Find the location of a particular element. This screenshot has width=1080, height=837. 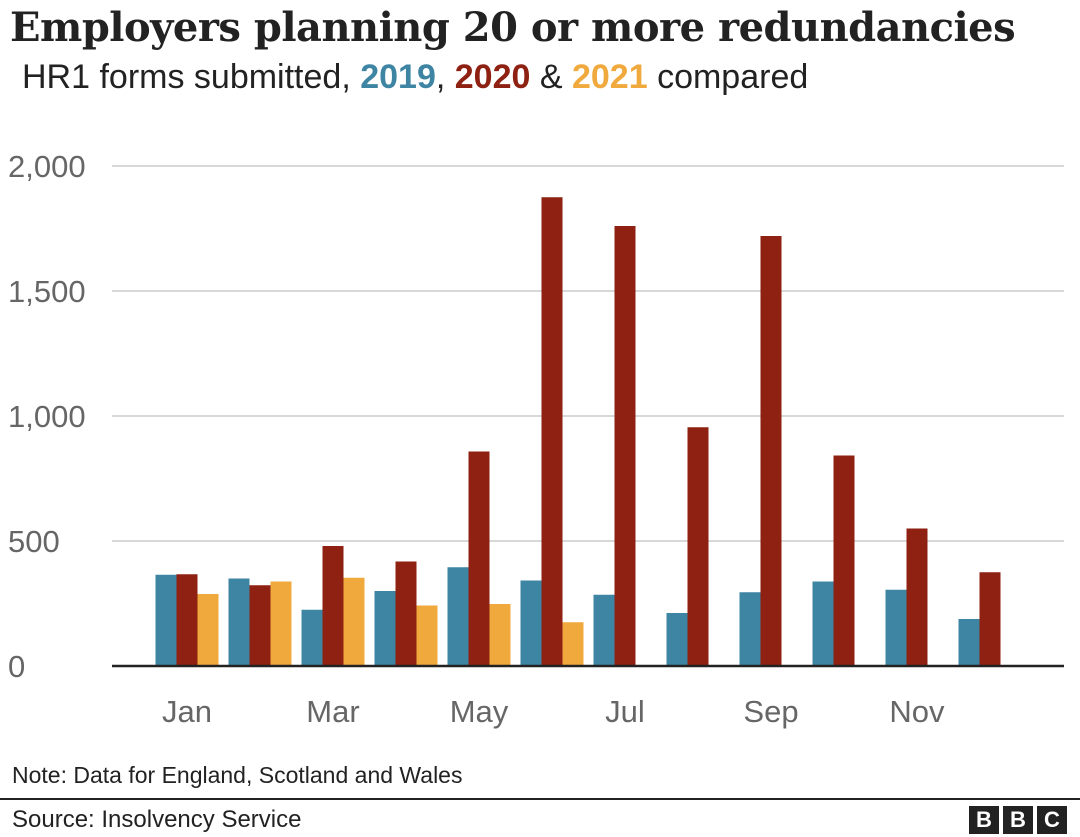

x-tick-label: May is located at coordinates (479, 711).